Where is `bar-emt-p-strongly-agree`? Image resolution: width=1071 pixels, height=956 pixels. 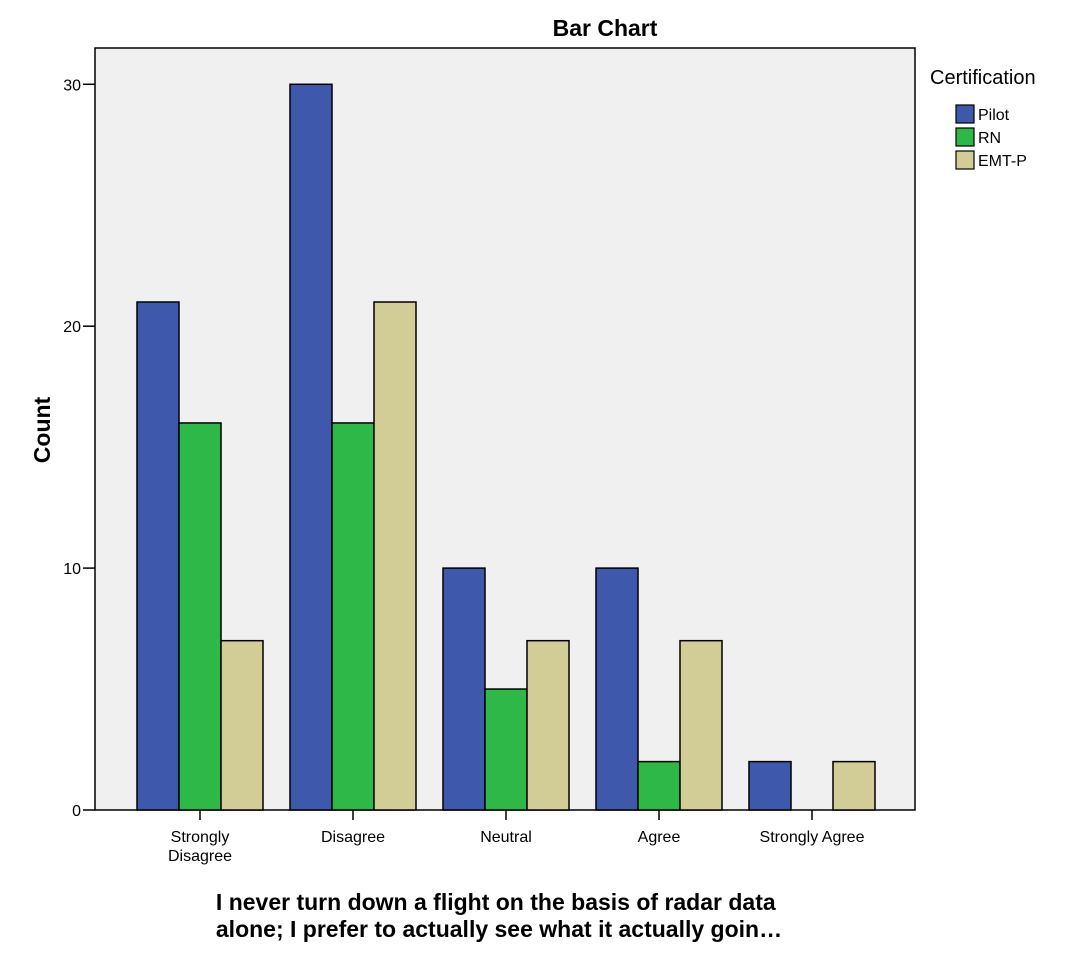 bar-emt-p-strongly-agree is located at coordinates (854, 785).